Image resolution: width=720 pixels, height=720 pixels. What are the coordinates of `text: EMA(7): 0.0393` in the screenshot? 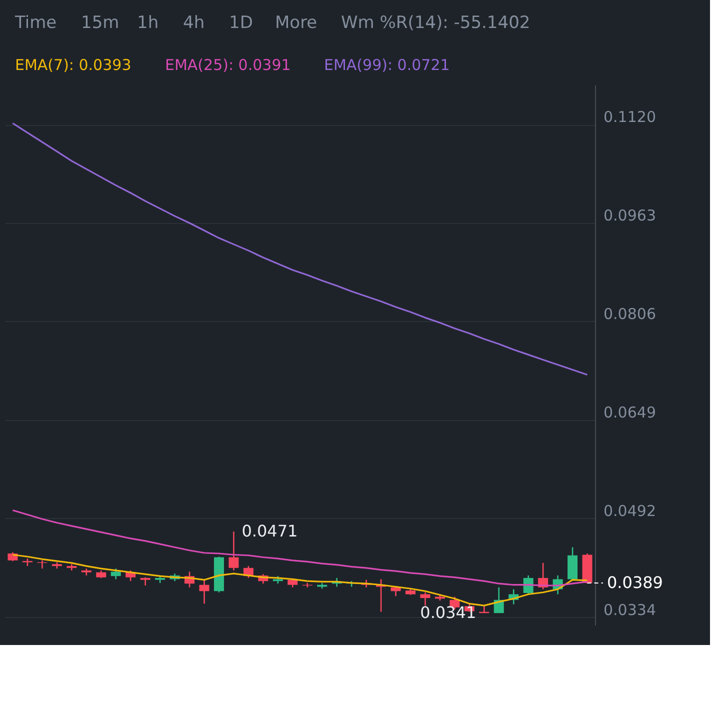 It's located at (73, 65).